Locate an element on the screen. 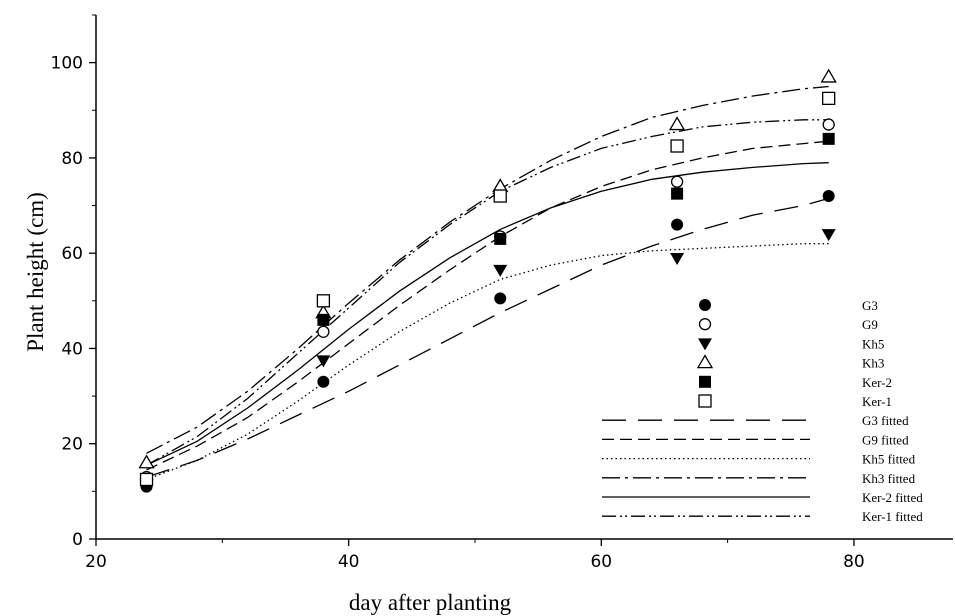 The image size is (955, 616). x-axis-ticks: 20 40 60 80 is located at coordinates (475, 555).